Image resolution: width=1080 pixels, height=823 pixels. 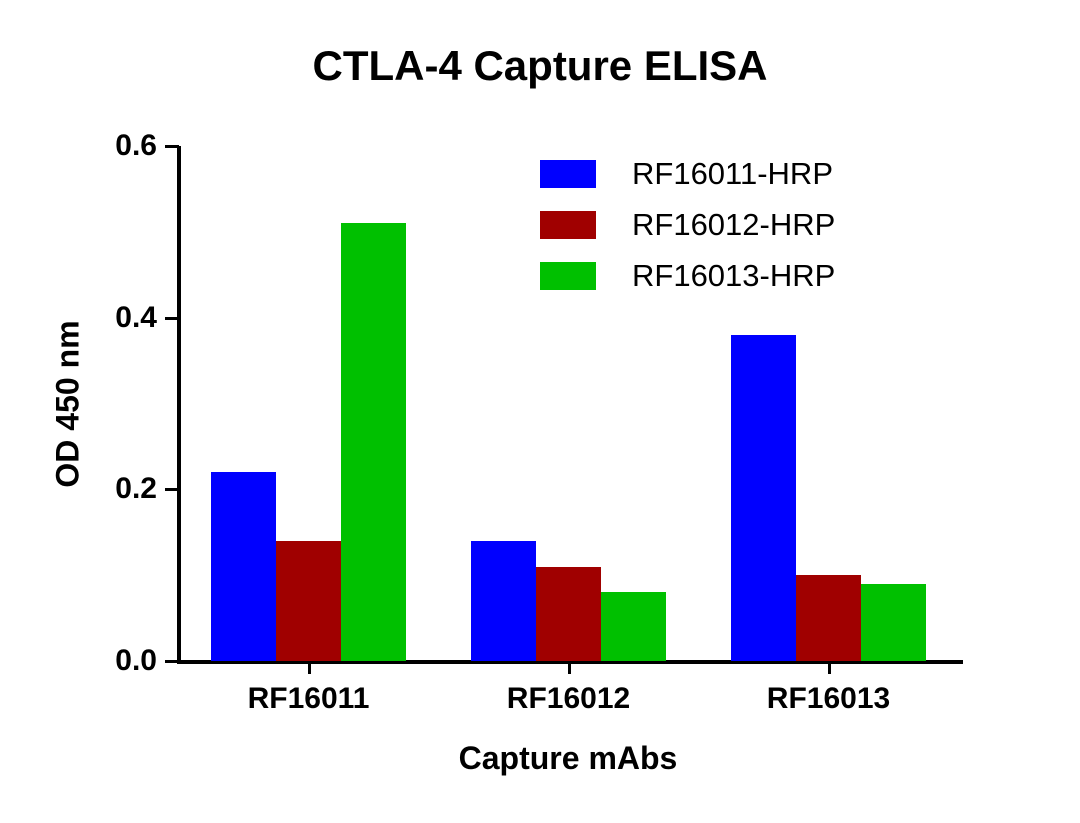 What do you see at coordinates (828, 698) in the screenshot?
I see `x-tick-label: RF16013` at bounding box center [828, 698].